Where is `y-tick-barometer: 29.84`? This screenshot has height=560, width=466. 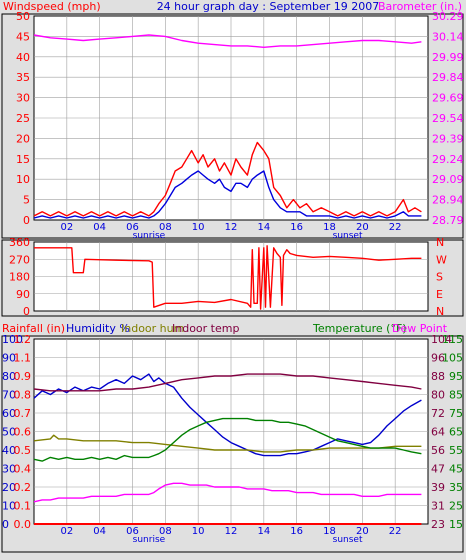 y-tick-barometer: 29.84 is located at coordinates (448, 77).